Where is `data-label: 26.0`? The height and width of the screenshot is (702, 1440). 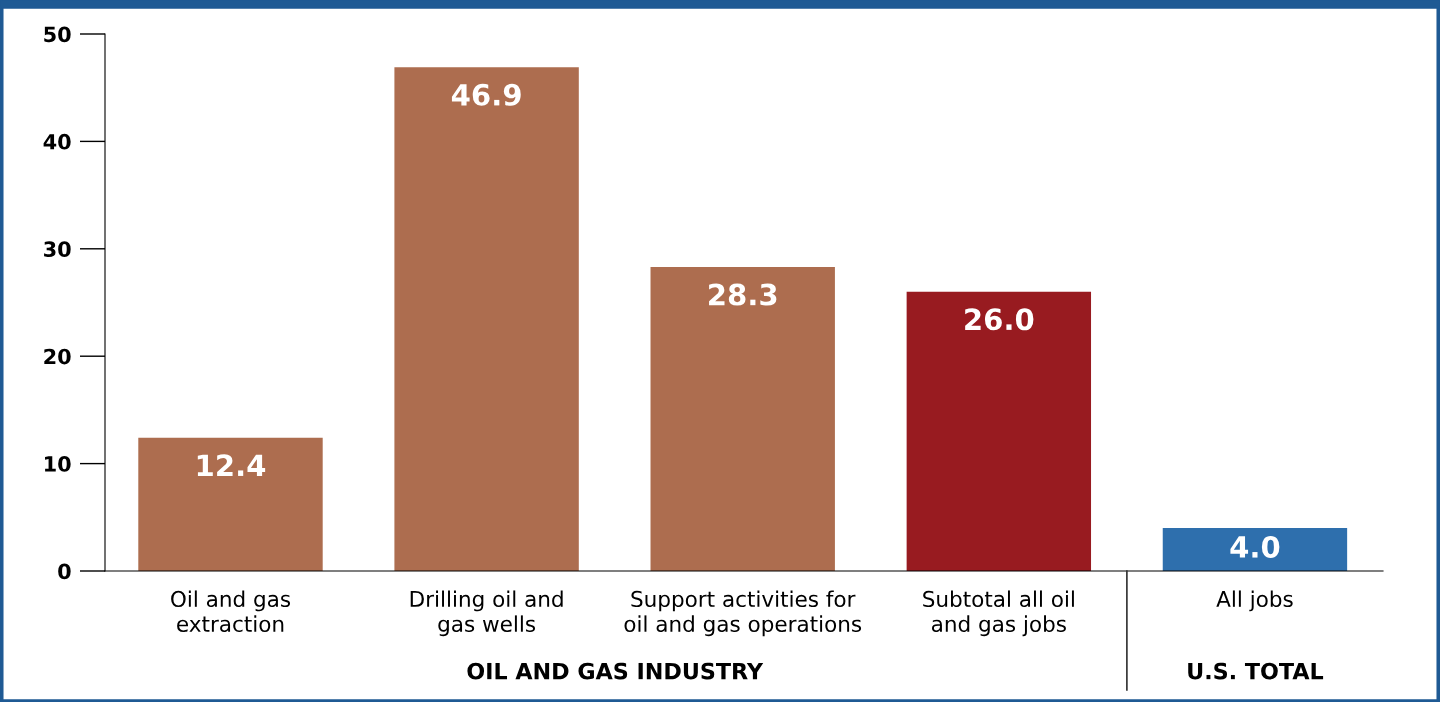
data-label: 26.0 is located at coordinates (999, 319).